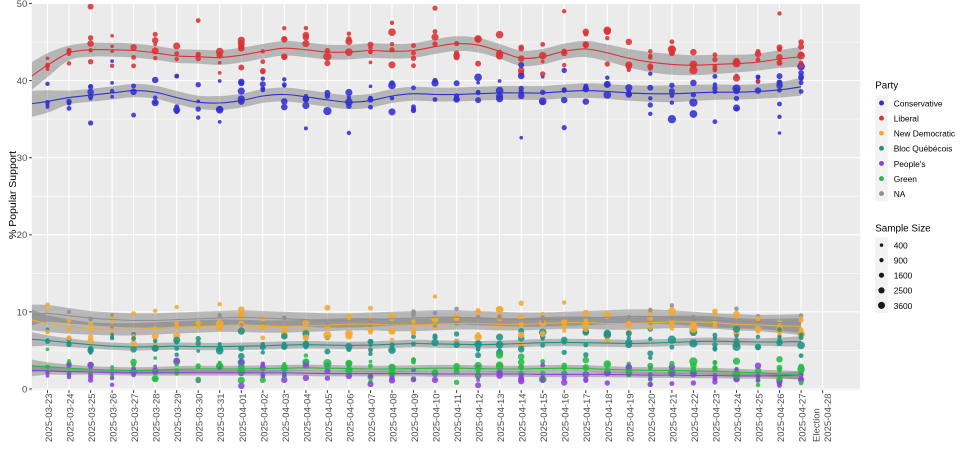  Describe the element at coordinates (200, 417) in the screenshot. I see `svg-text: 2025-03-30` at that location.